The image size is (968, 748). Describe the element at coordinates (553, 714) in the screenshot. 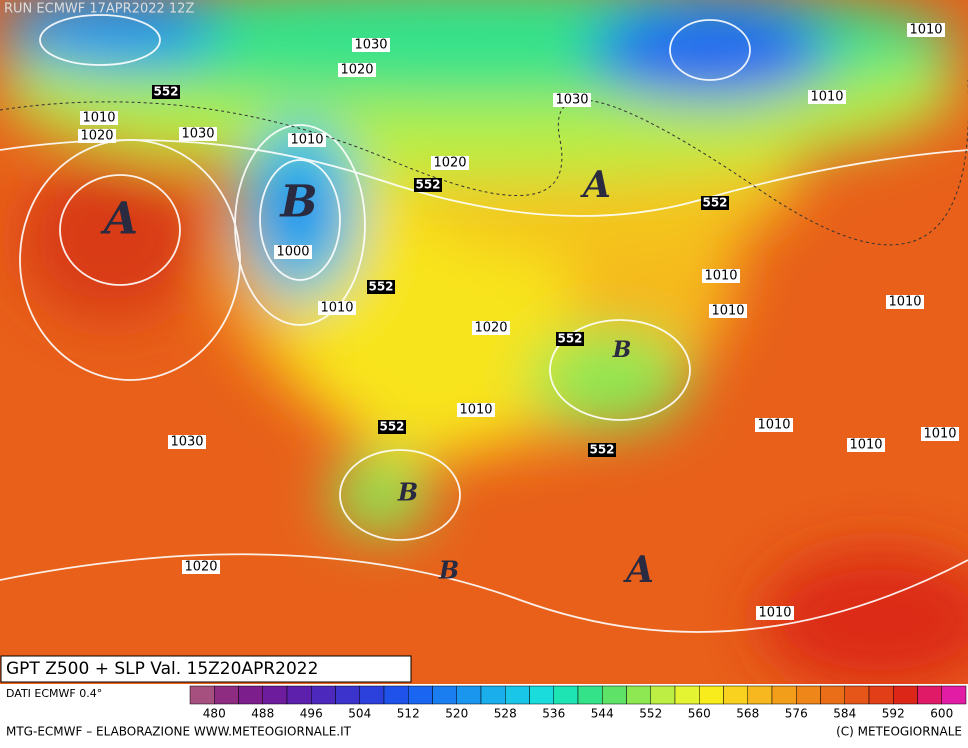

I see `colorbar-tick: 536` at that location.